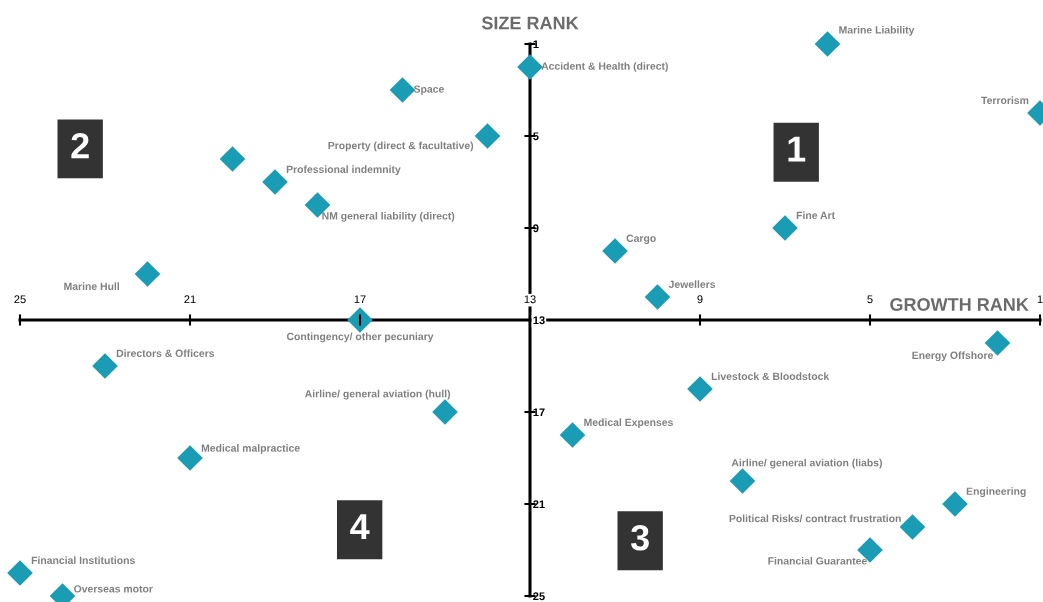  What do you see at coordinates (377, 394) in the screenshot?
I see `annotation: Airline/ general aviation (hull)` at bounding box center [377, 394].